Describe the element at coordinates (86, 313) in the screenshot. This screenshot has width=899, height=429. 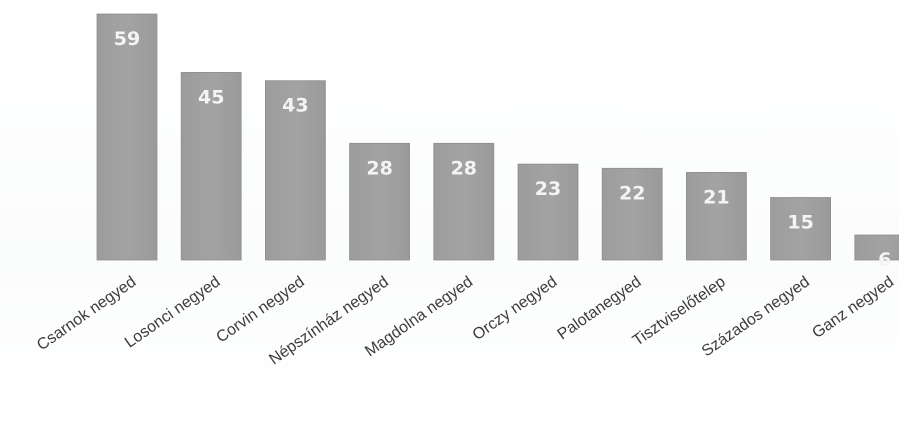
I see `category-label-1: Csarnok negyed` at that location.